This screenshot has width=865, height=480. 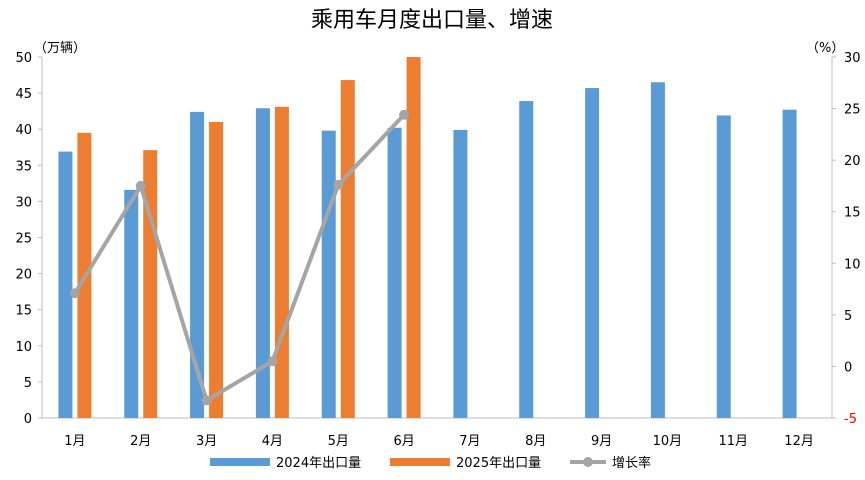 I want to click on left-axis-unit: （万辆）, so click(x=60, y=48).